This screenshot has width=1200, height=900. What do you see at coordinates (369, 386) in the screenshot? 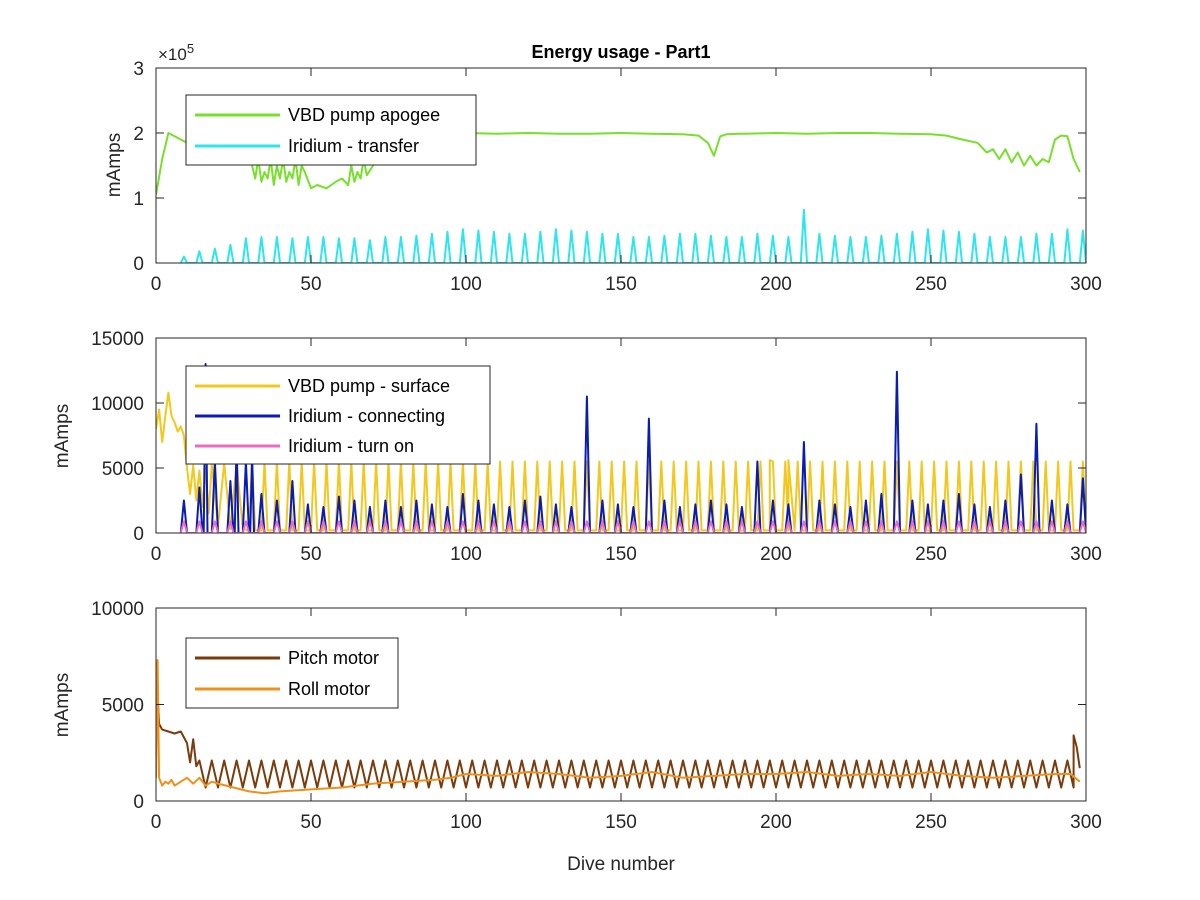
I see `legend-label: VBD pump - surface` at bounding box center [369, 386].